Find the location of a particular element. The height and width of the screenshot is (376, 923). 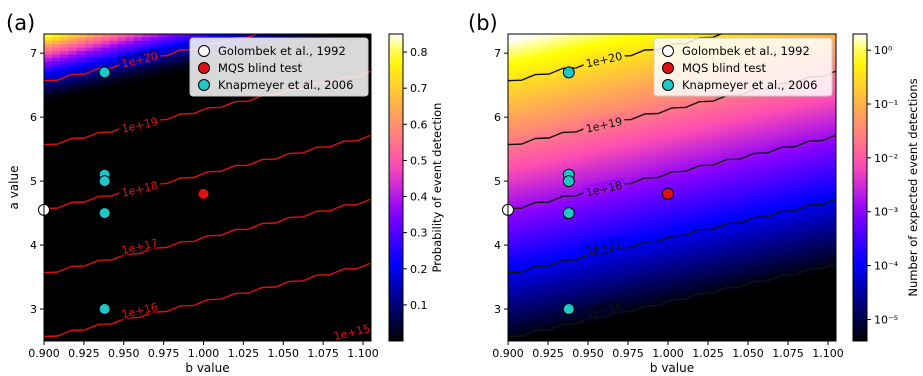

colorbar-tick-label: 0.8 is located at coordinates (419, 52).